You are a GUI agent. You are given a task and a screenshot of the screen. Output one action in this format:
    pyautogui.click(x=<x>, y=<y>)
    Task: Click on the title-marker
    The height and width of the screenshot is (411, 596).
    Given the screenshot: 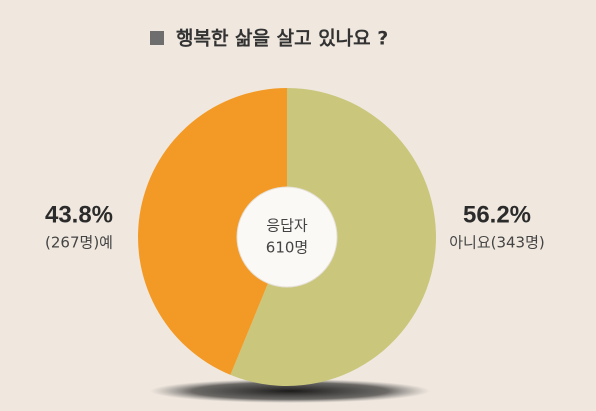 What is the action you would take?
    pyautogui.click(x=157, y=38)
    